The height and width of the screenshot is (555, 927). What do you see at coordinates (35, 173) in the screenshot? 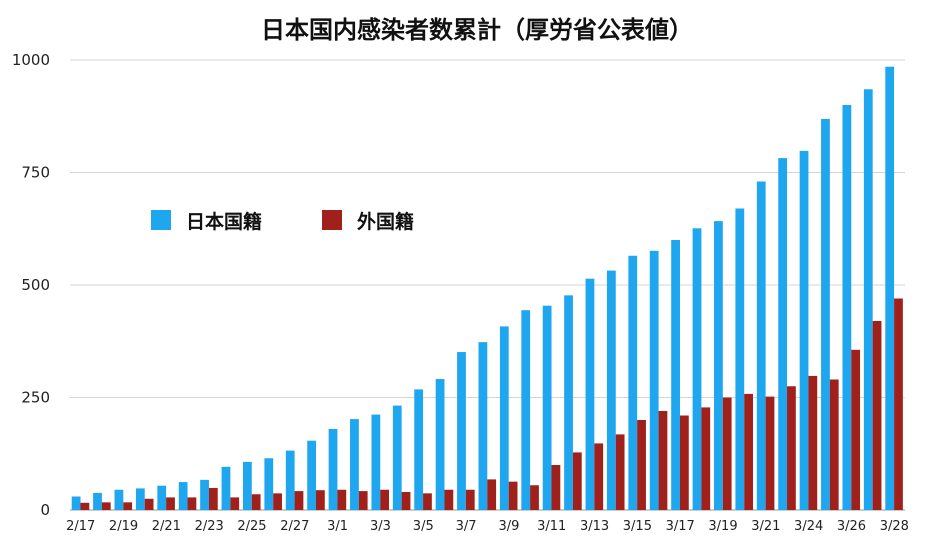
I see `y-tick-label: 750` at bounding box center [35, 173].